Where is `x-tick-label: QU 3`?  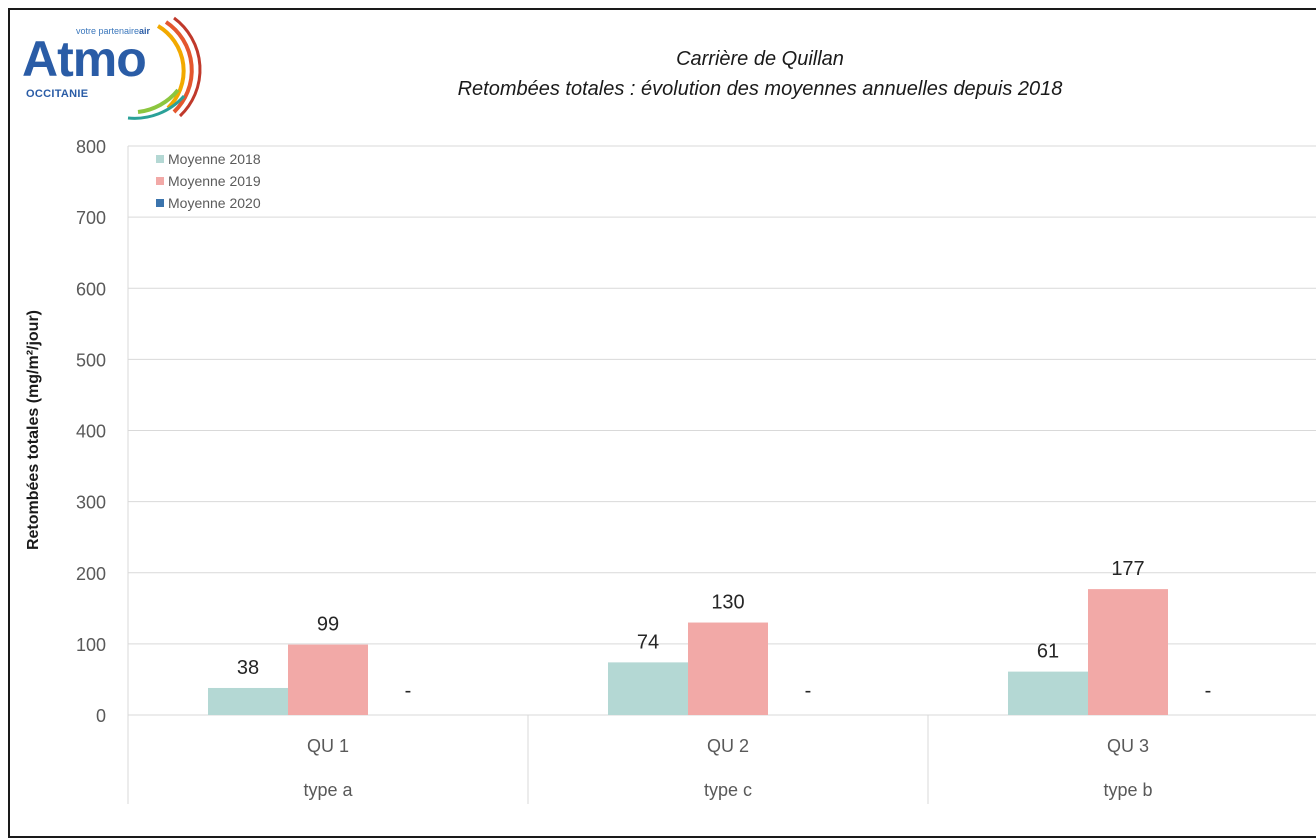 x-tick-label: QU 3 is located at coordinates (1128, 746).